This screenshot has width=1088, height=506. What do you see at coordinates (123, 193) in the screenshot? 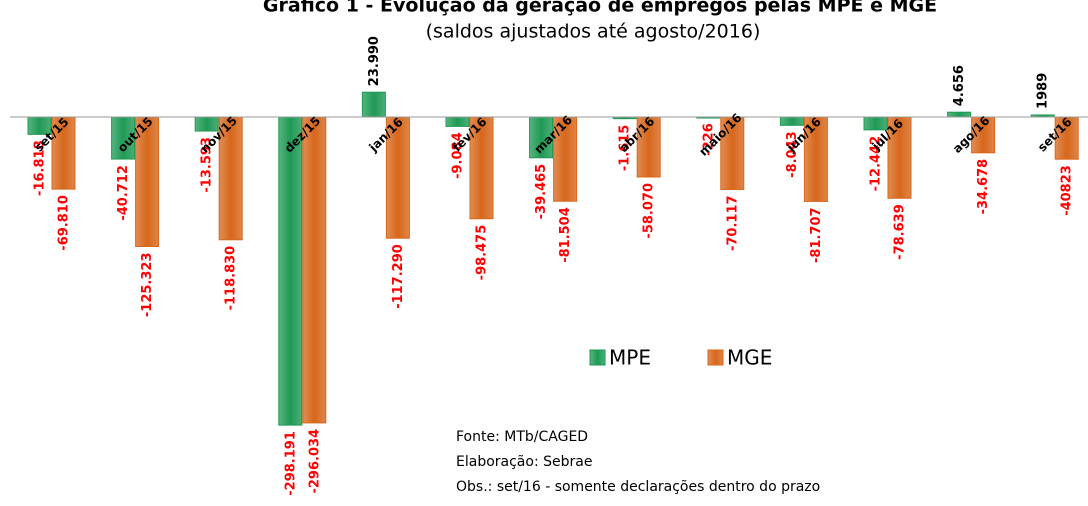
I see `value-label: -40.712` at bounding box center [123, 193].